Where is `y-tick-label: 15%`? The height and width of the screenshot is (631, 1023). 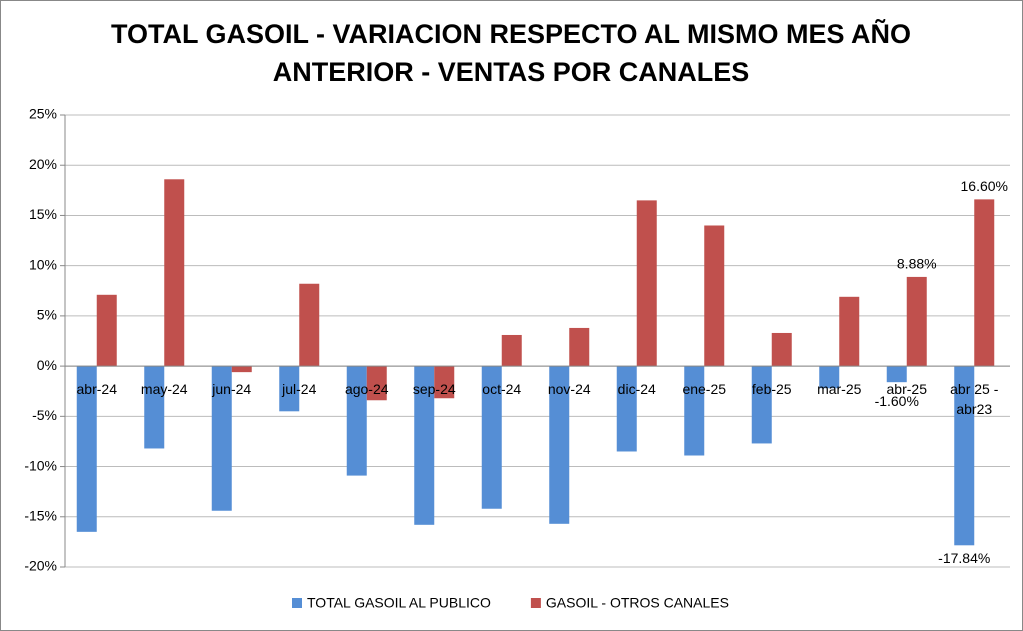 y-tick-label: 15% is located at coordinates (43, 214).